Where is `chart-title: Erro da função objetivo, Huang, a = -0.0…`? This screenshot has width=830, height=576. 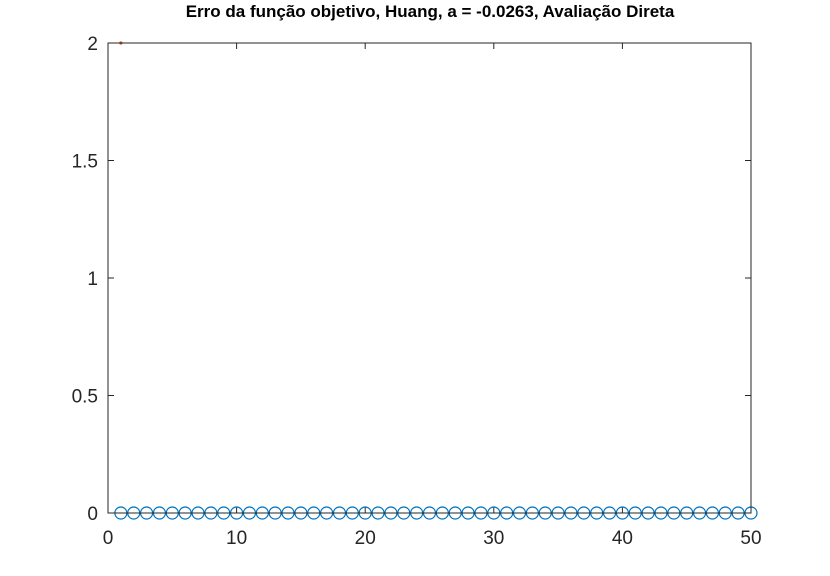 chart-title: Erro da função objetivo, Huang, a = -0.0… is located at coordinates (430, 11).